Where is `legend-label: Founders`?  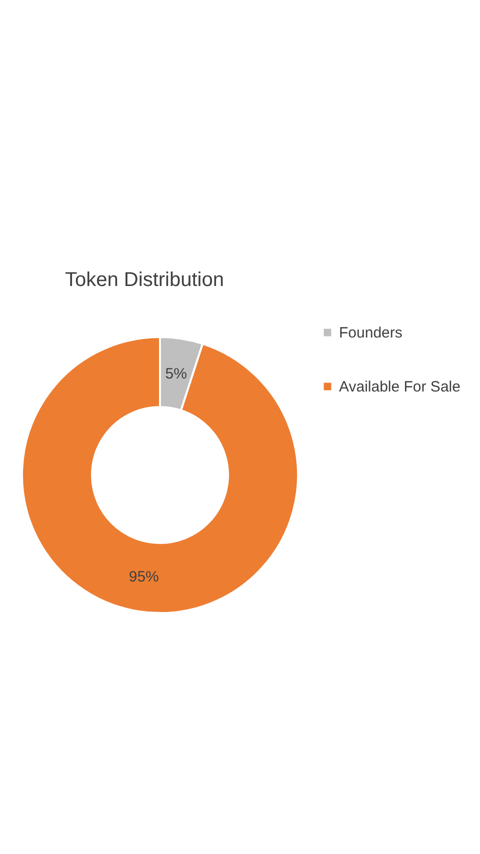
legend-label: Founders is located at coordinates (370, 333).